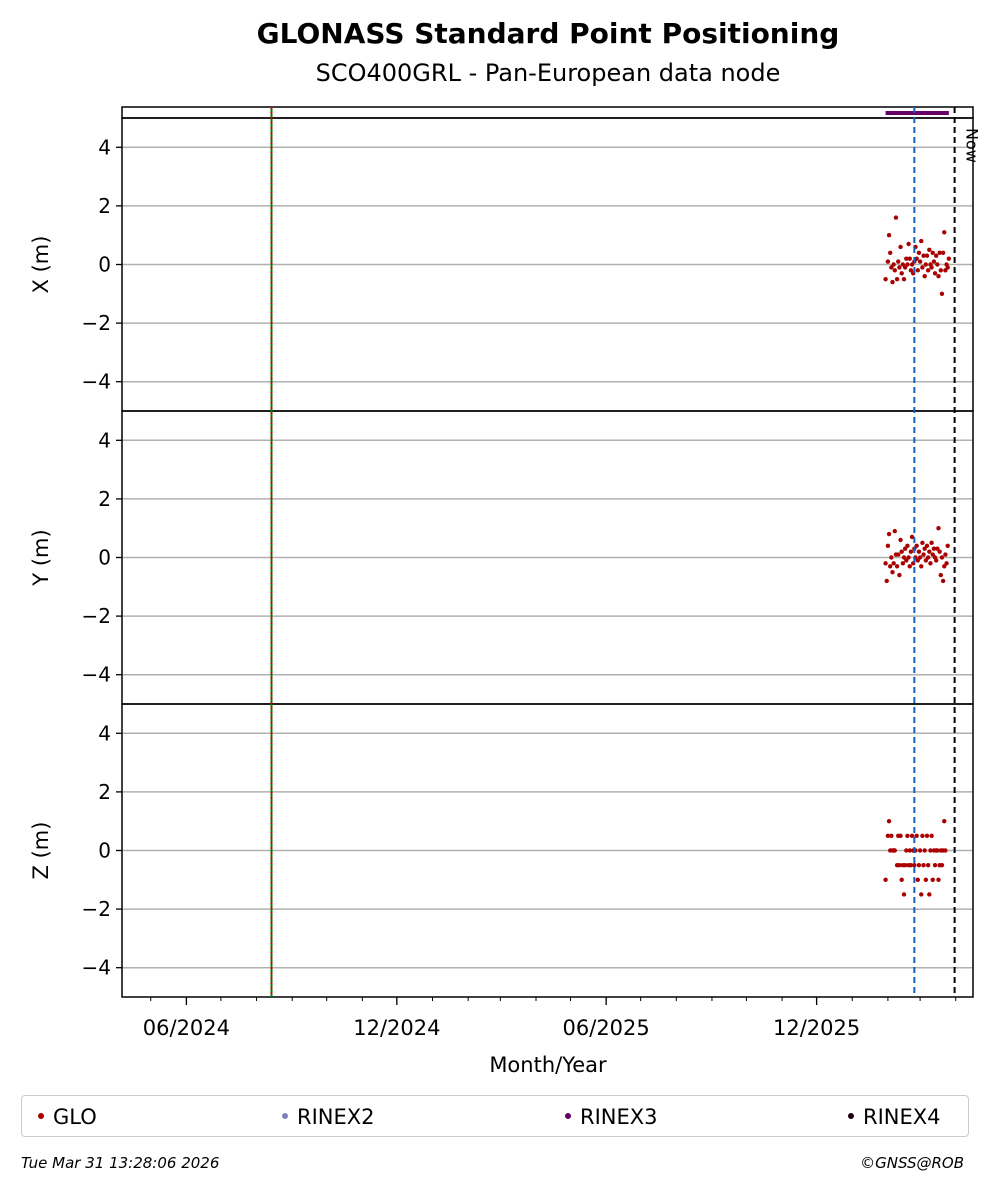 This screenshot has width=992, height=1194. What do you see at coordinates (104, 206) in the screenshot?
I see `y-tick-label: 2` at bounding box center [104, 206].